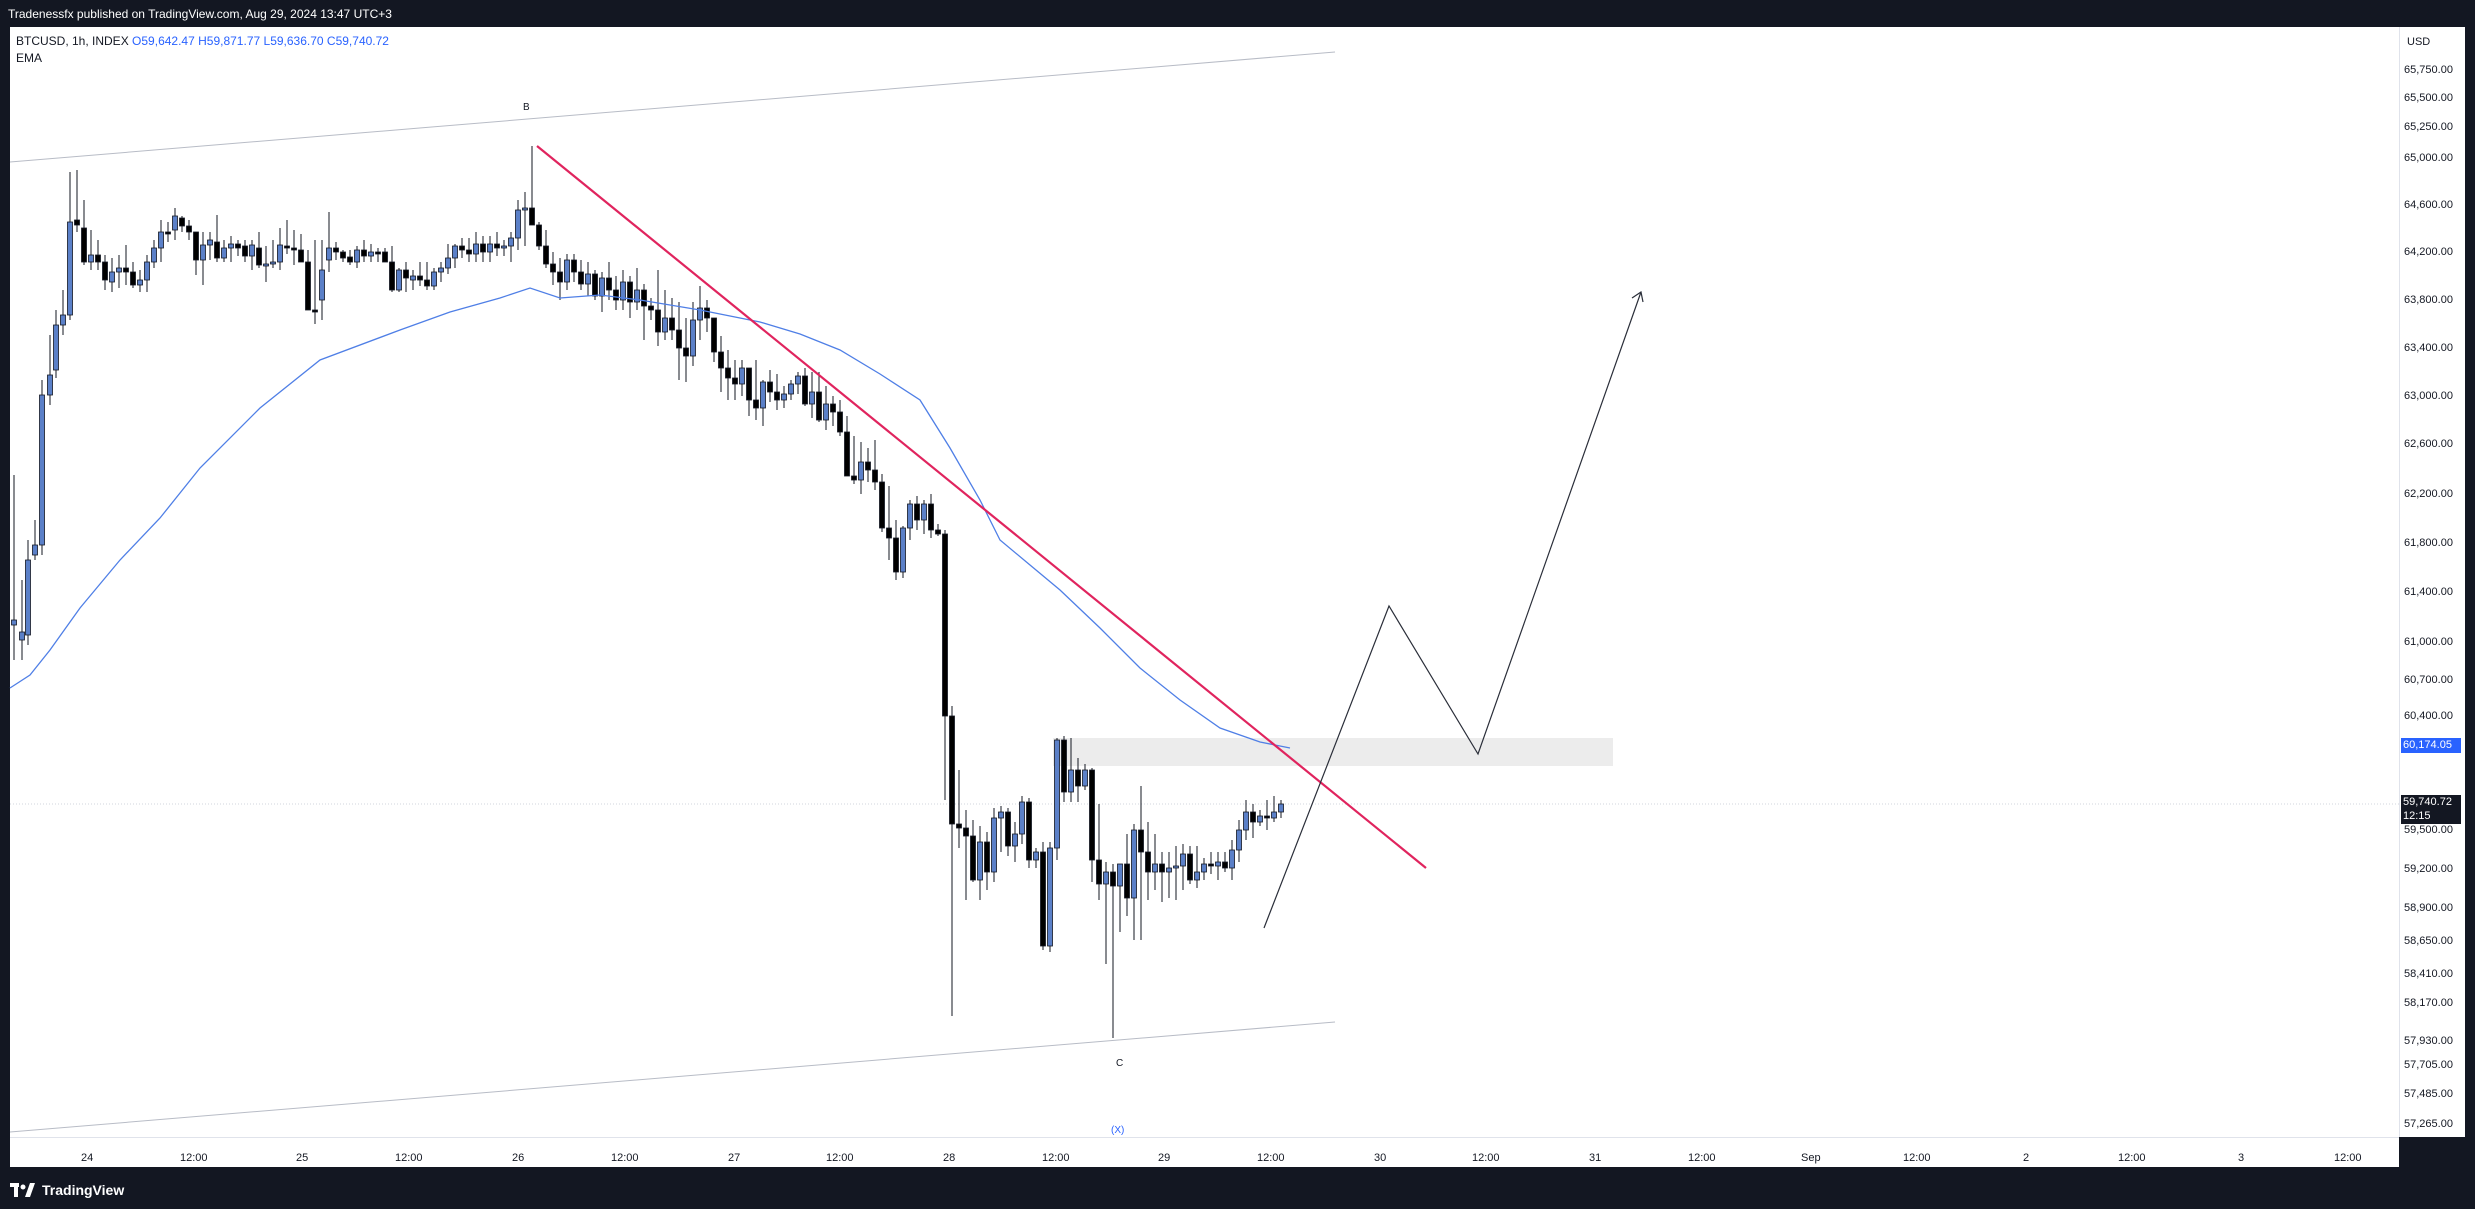 This screenshot has height=1209, width=2475. What do you see at coordinates (293, 41) in the screenshot?
I see `low-value: L59,636.70` at bounding box center [293, 41].